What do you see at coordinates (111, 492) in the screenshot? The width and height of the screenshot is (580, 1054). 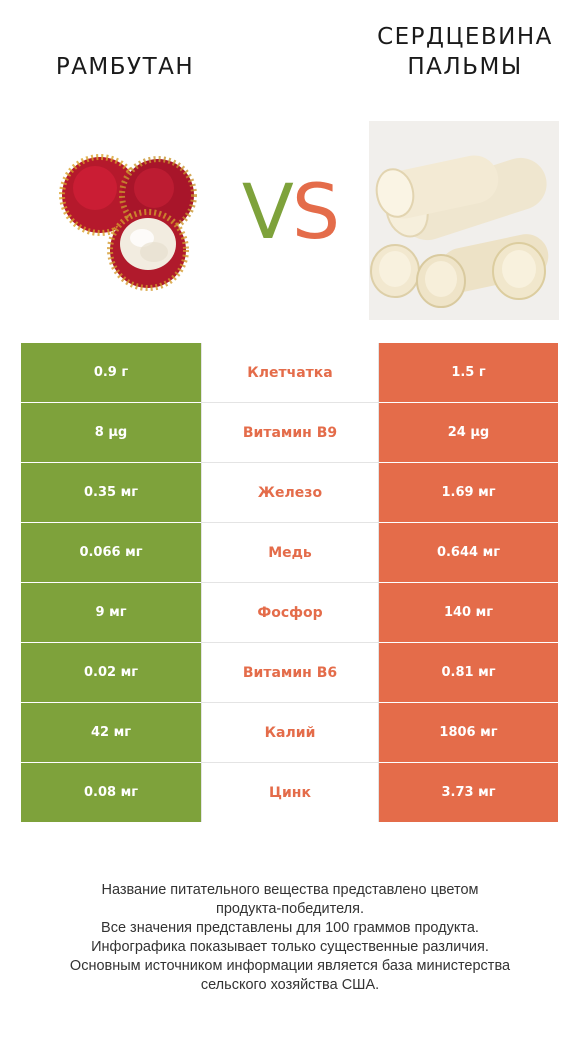 I see `left-product-value: 0.35 мг` at bounding box center [111, 492].